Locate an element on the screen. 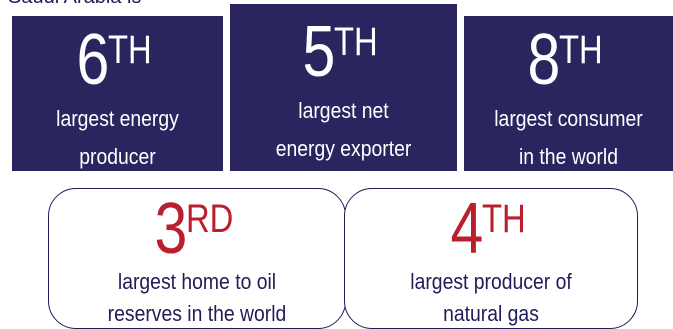 Image resolution: width=673 pixels, height=329 pixels. rank-value: 6TH is located at coordinates (117, 60).